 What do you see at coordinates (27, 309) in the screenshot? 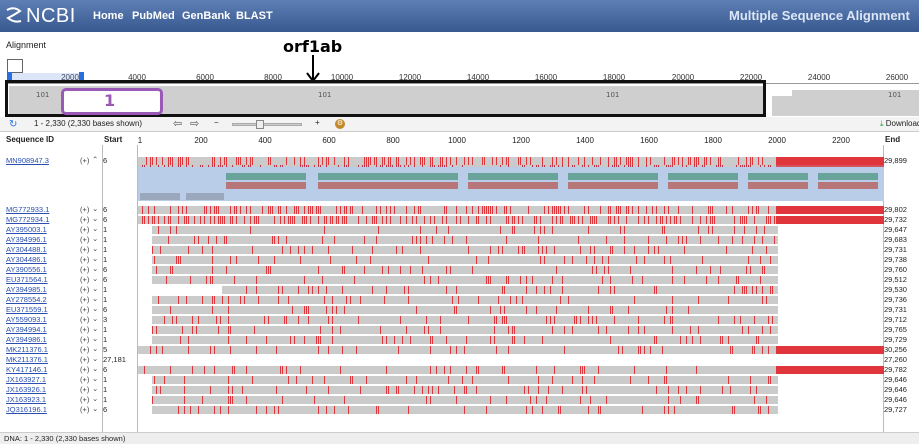
I see `sequence-id-link: EU371559.1` at bounding box center [27, 309].